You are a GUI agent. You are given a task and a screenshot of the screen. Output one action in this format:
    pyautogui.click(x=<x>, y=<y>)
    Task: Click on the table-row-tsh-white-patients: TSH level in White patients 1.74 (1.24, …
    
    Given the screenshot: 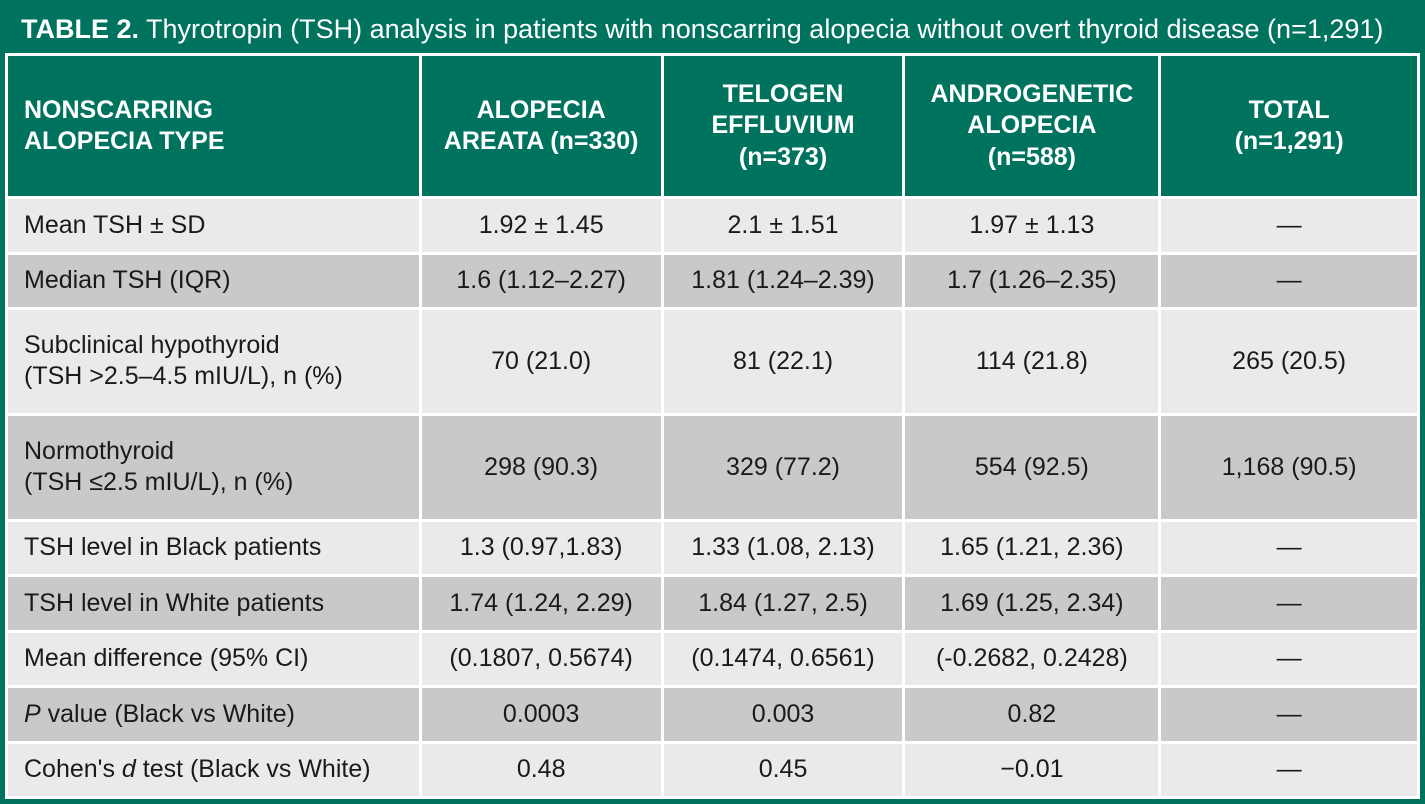 What is the action you would take?
    pyautogui.click(x=712, y=603)
    